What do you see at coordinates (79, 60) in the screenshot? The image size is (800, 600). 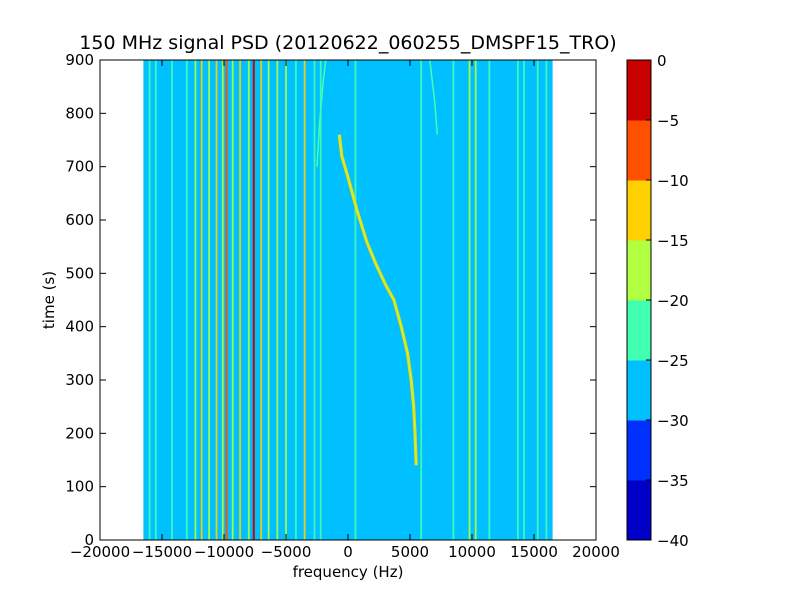 I see `y-tick-label: 900` at bounding box center [79, 60].